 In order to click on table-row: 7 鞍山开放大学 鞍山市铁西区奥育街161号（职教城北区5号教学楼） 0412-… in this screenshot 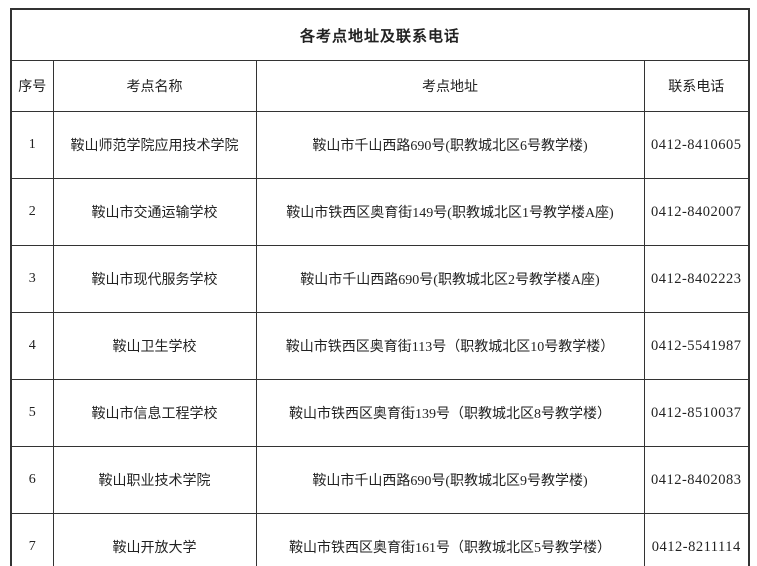, I will do `click(380, 539)`.